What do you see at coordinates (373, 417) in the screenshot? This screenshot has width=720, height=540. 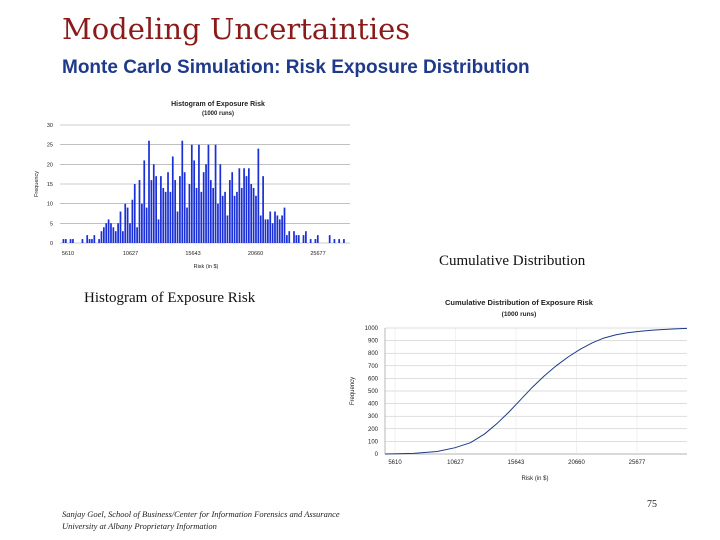 I see `cumulative-ytick-label: 300` at bounding box center [373, 417].